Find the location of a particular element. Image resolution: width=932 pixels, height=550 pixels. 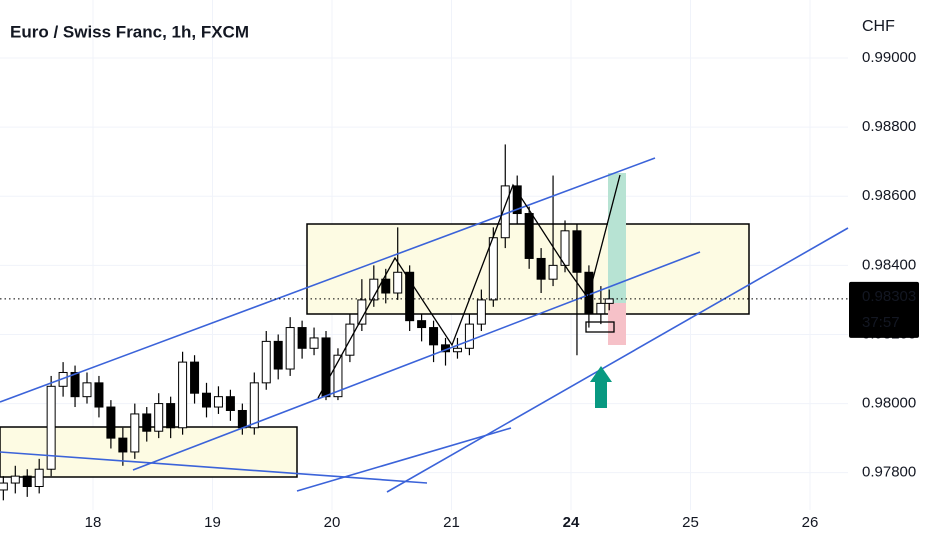

y-tick-label: 0.98800 is located at coordinates (889, 126).